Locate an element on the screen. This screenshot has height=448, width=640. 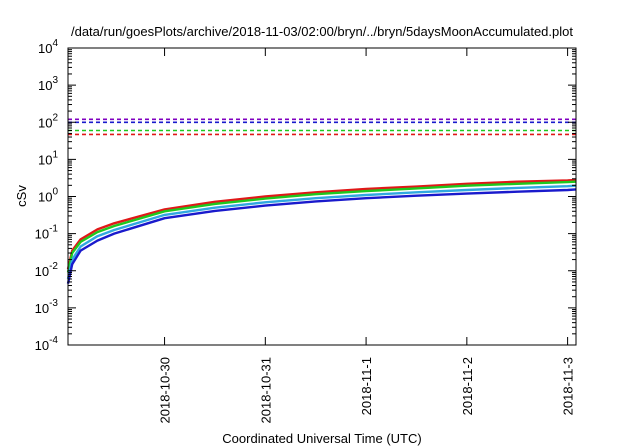
y-tick-label-5: 10¹ is located at coordinates (48, 158).